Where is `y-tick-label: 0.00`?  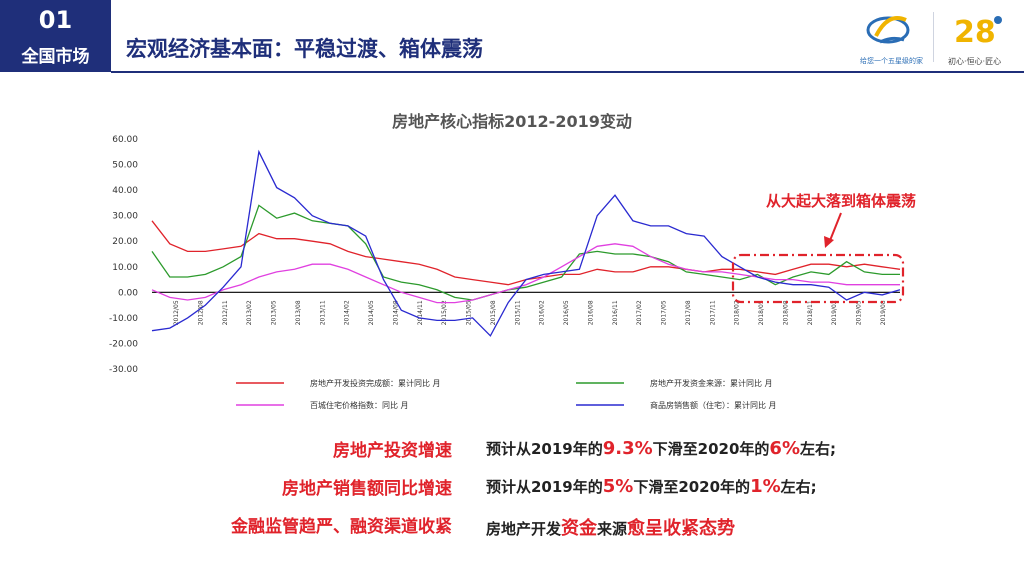 y-tick-label: 0.00 is located at coordinates (128, 293).